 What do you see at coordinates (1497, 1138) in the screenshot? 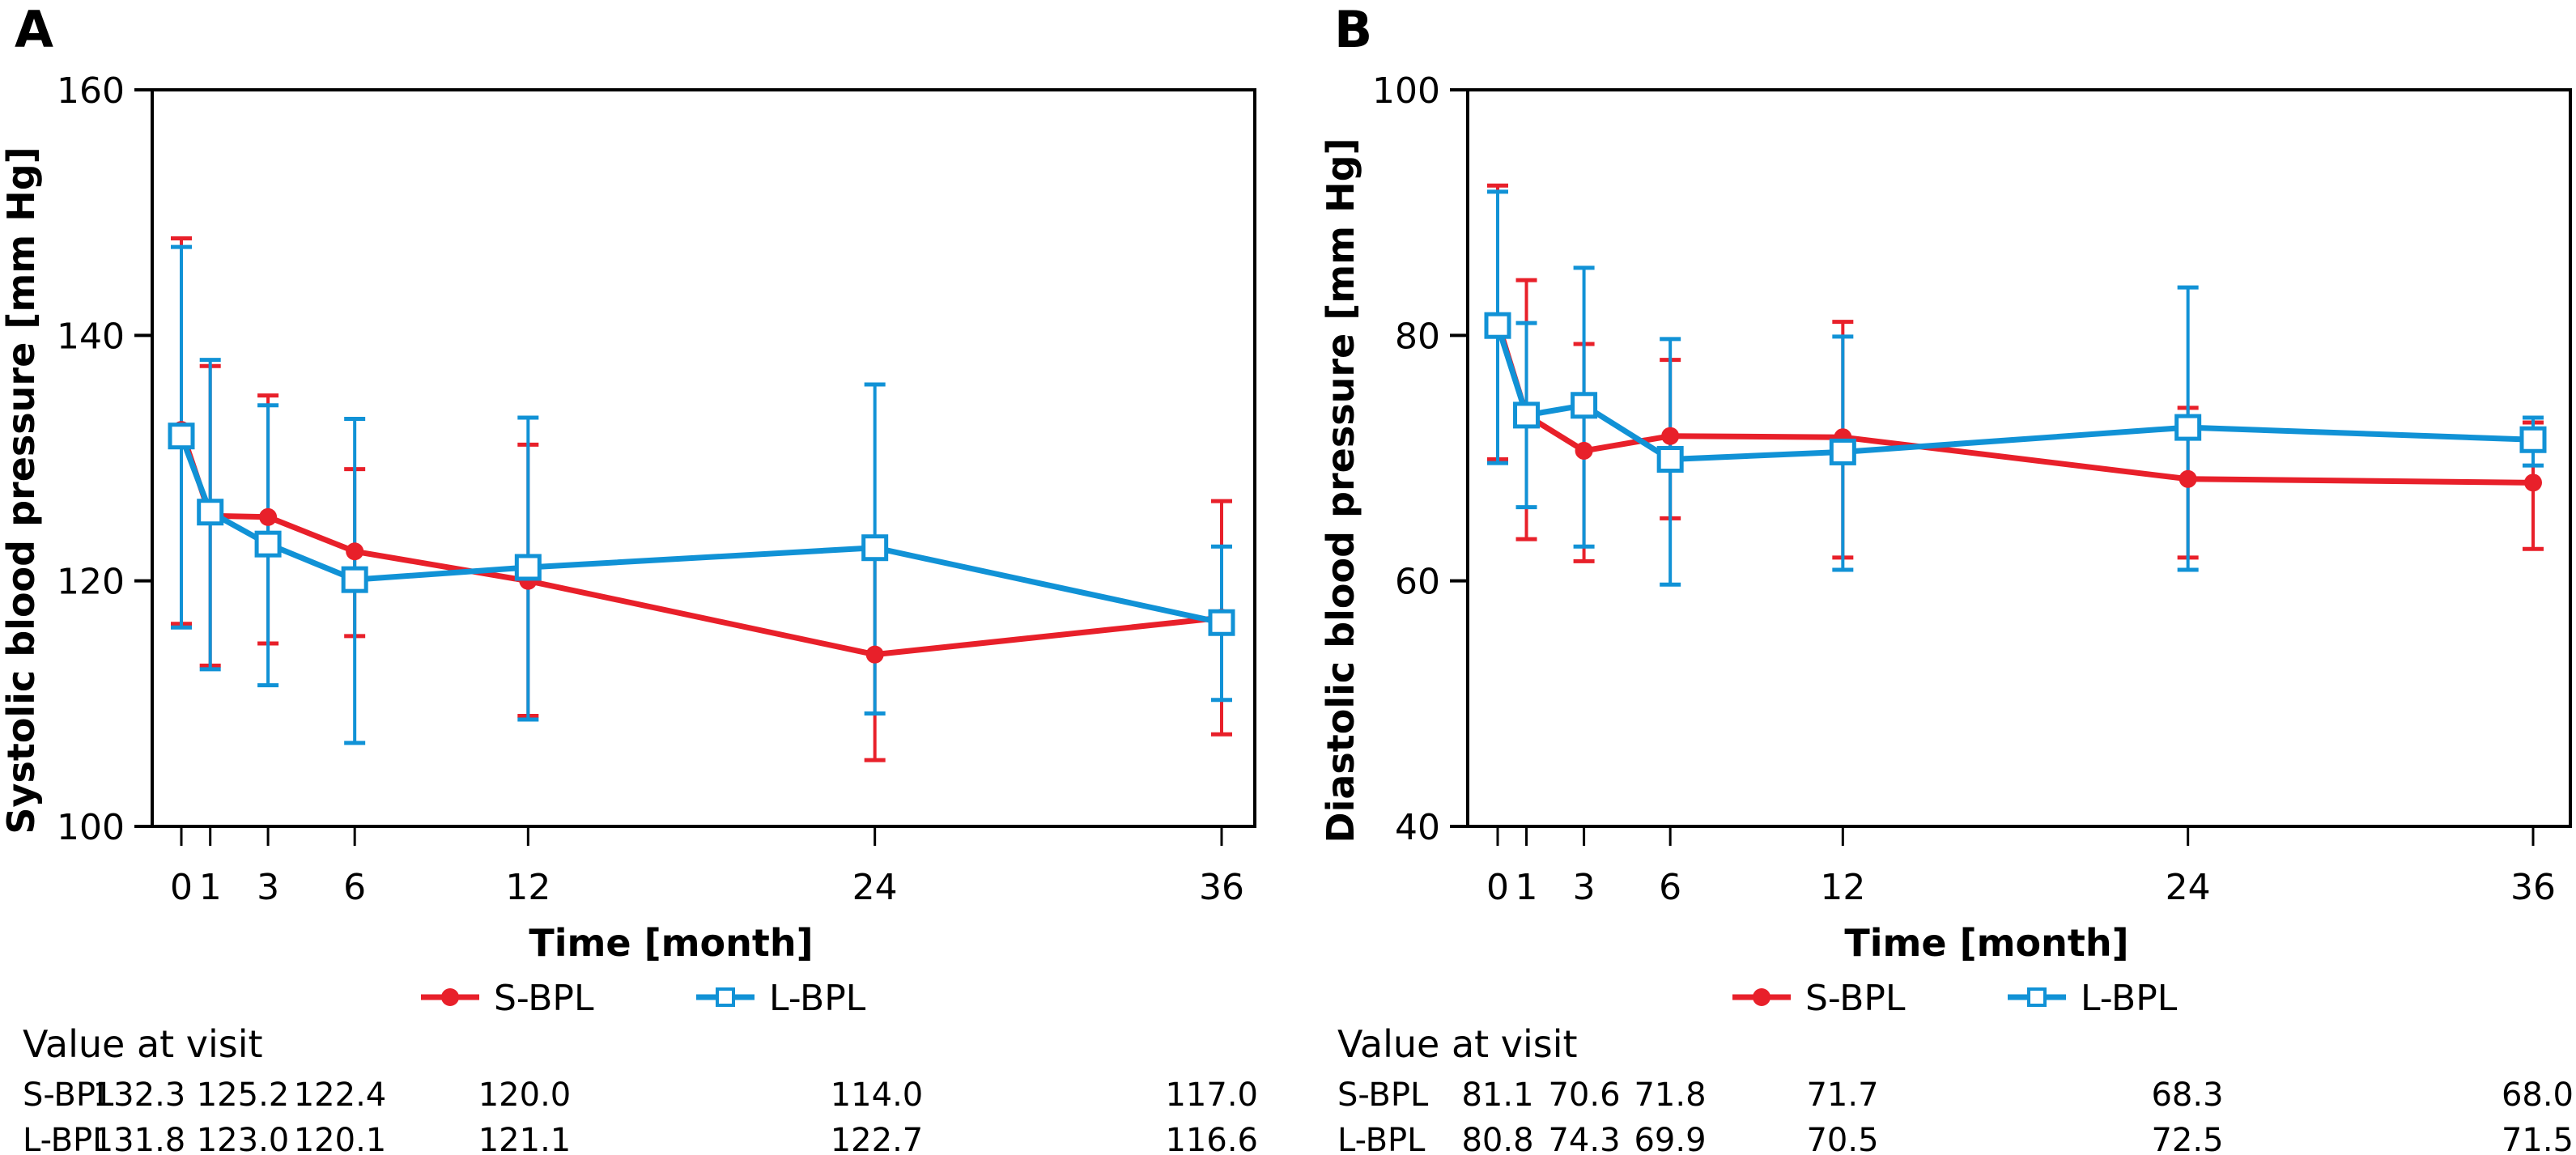
I see `table-cell: 80.8` at bounding box center [1497, 1138].